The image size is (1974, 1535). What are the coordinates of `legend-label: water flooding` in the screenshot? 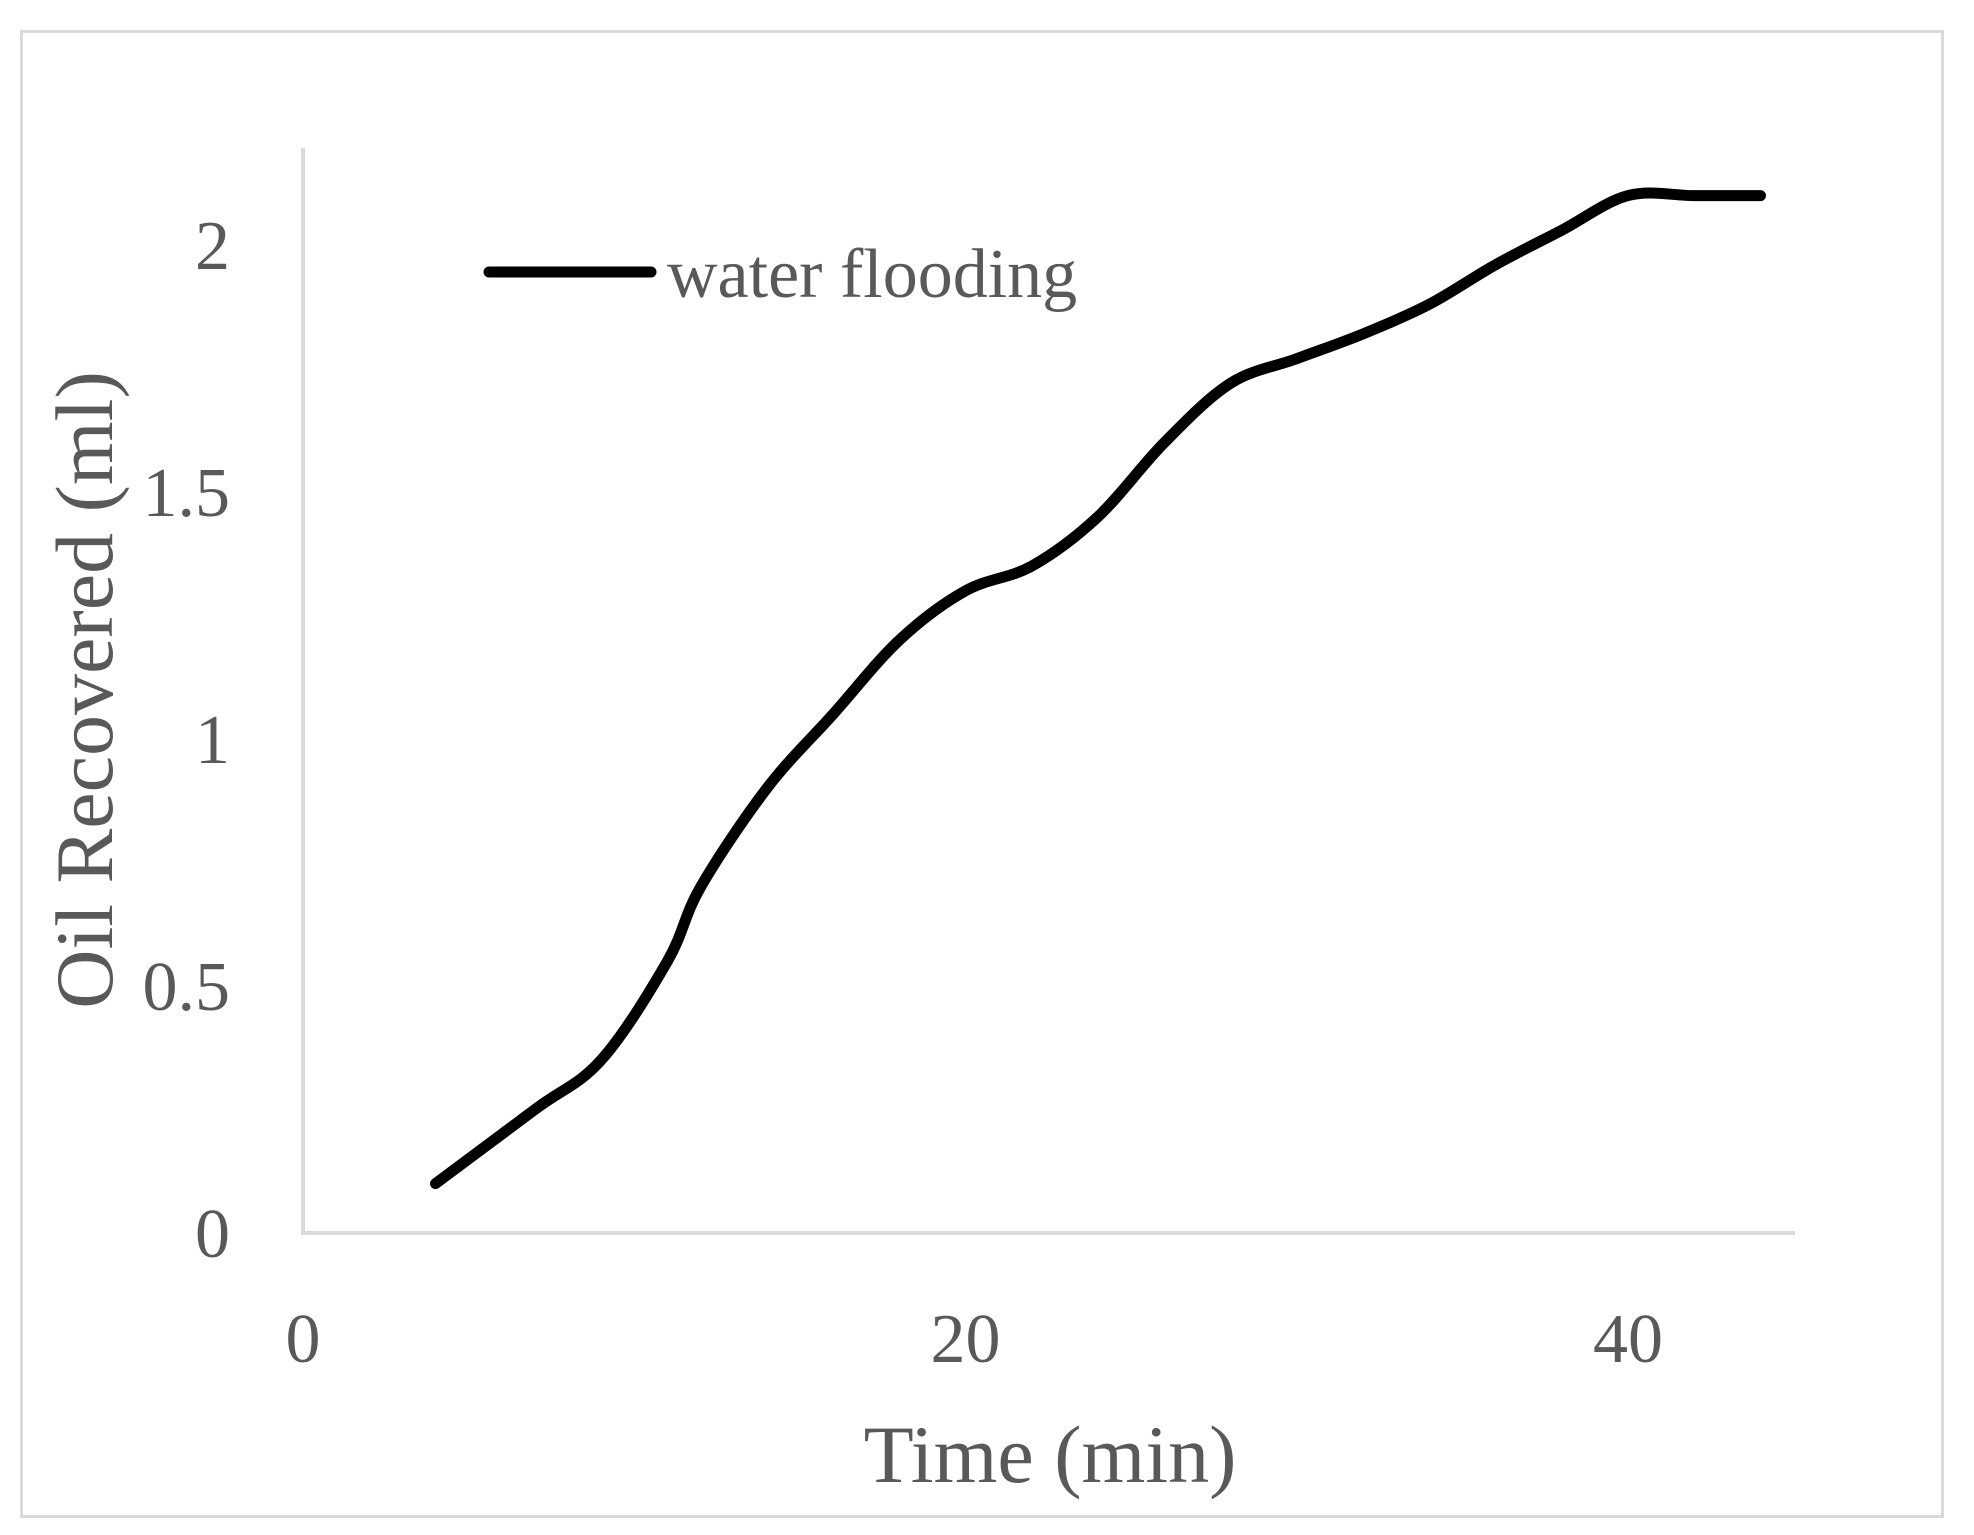 It's located at (872, 274).